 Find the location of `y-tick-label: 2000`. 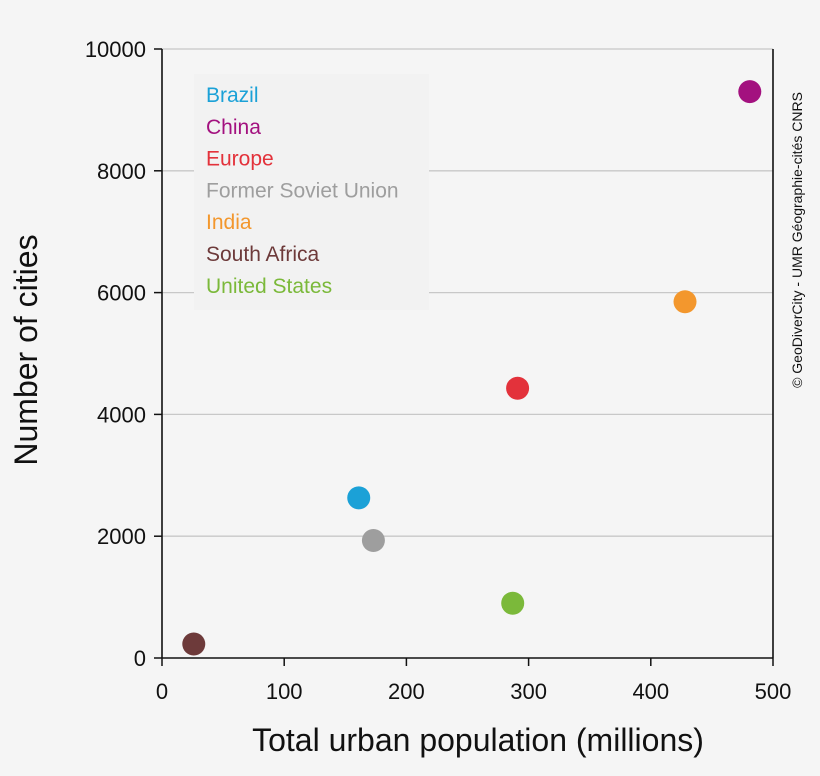

y-tick-label: 2000 is located at coordinates (121, 536).